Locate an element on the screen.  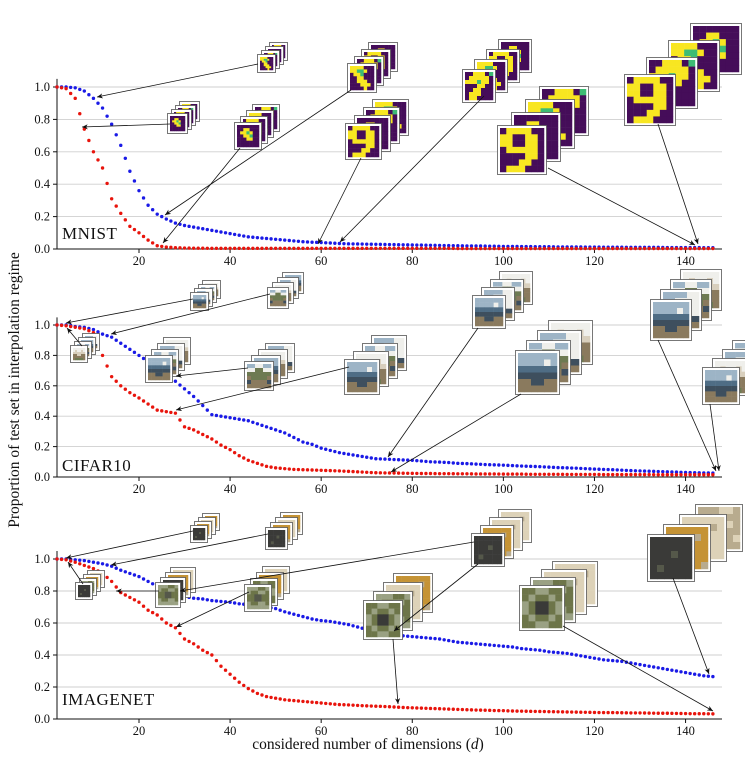
panel-label-imagenet: IMAGENET is located at coordinates (108, 699).